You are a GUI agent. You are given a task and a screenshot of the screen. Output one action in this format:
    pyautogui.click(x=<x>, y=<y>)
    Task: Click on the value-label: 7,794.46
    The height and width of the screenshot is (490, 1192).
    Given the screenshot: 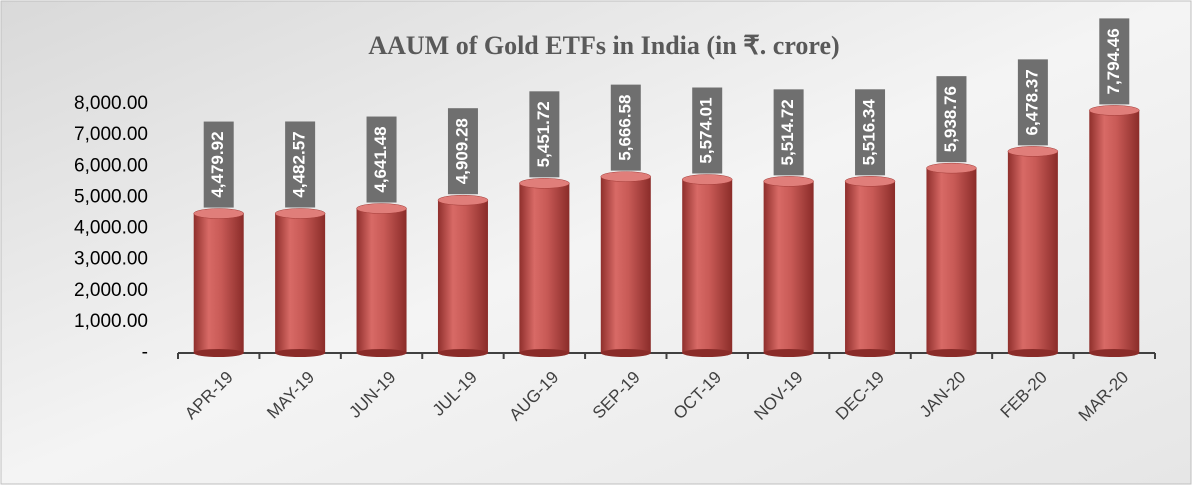 What is the action you would take?
    pyautogui.click(x=1113, y=61)
    